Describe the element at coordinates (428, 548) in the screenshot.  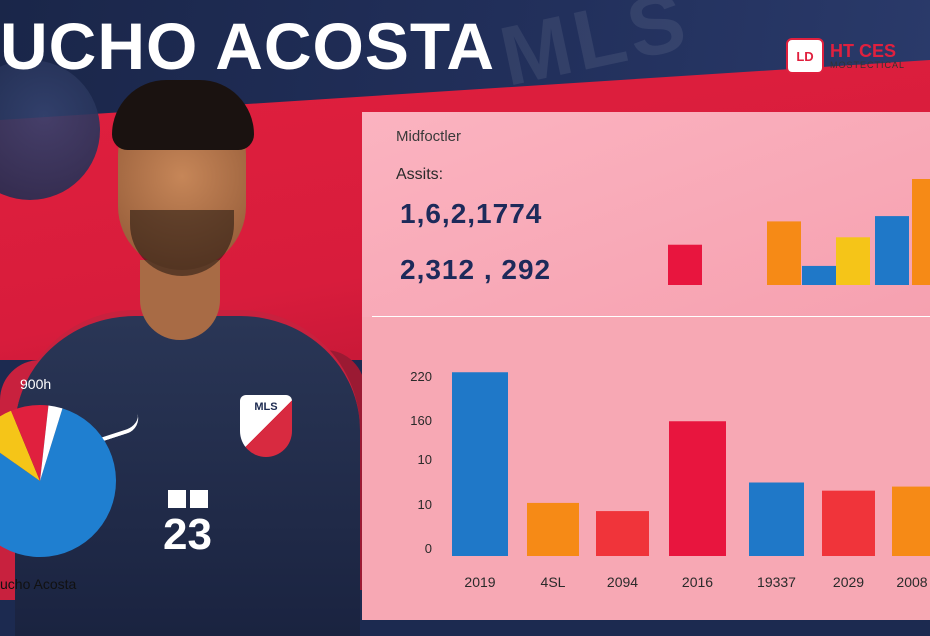
I see `y-tick-label: 0` at that location.